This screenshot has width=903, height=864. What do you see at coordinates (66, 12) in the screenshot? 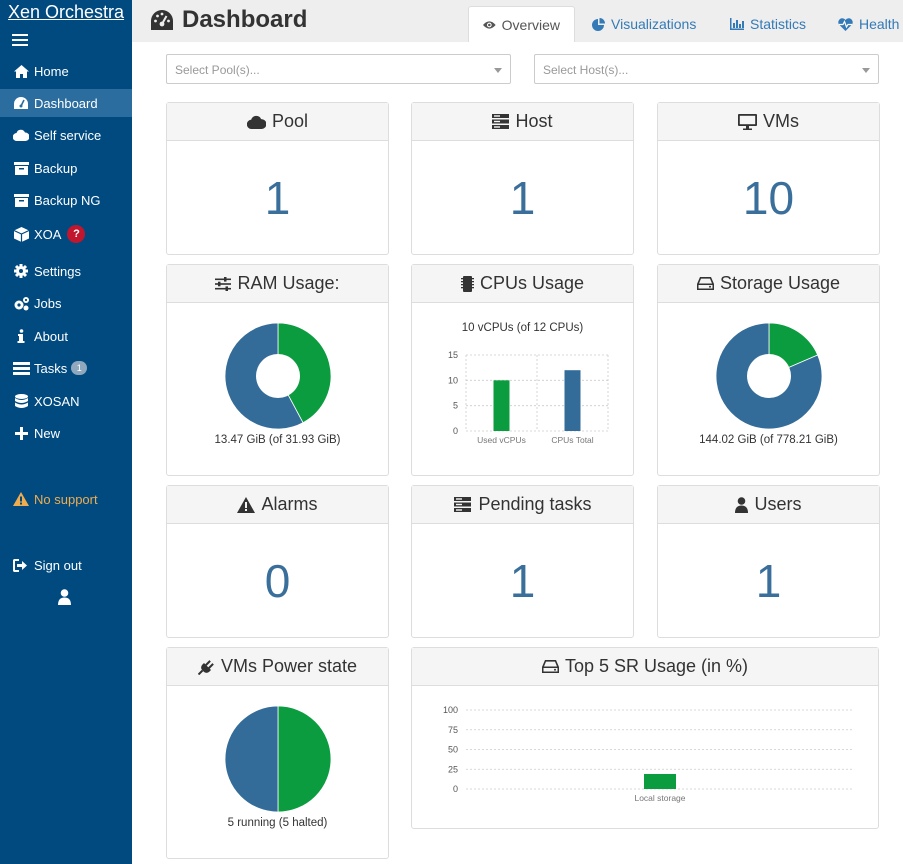
I see `brand-link: Xen Orchestra` at bounding box center [66, 12].